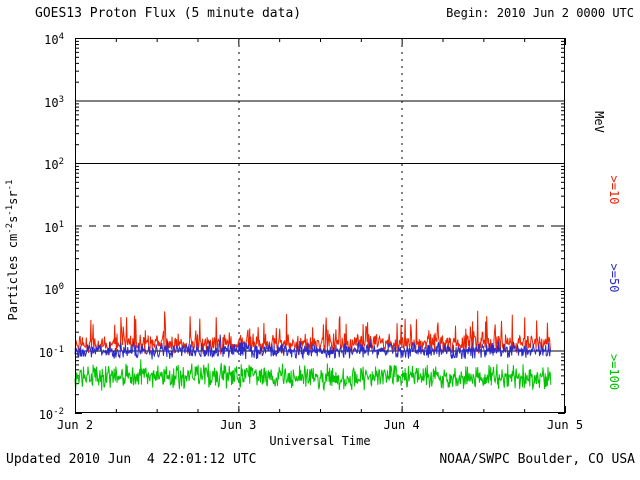 This screenshot has width=640, height=480. Describe the element at coordinates (537, 459) in the screenshot. I see `source-attribution: NOAA/SWPC Boulder, CO USA` at that location.